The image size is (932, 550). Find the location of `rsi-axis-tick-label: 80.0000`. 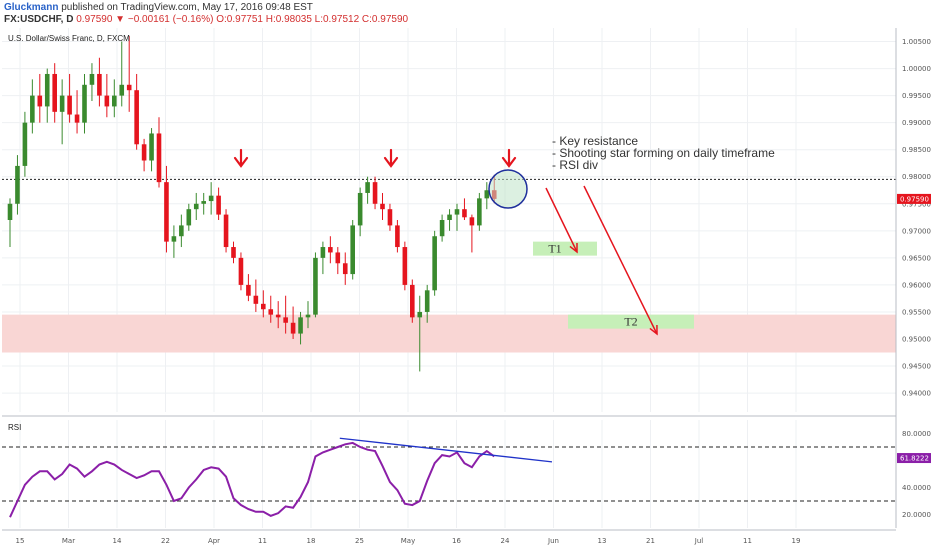

rsi-axis-tick-label: 80.0000 is located at coordinates (916, 434).